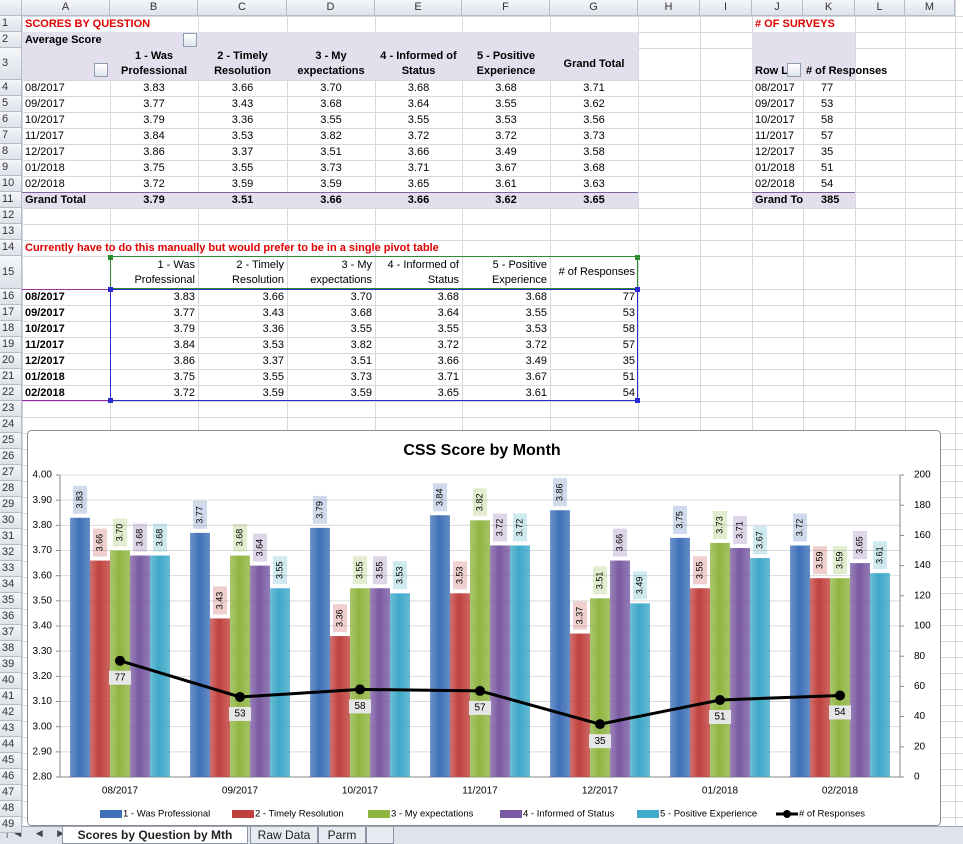 The width and height of the screenshot is (963, 844). Describe the element at coordinates (922, 595) in the screenshot. I see `y2-tick-label: 120` at that location.